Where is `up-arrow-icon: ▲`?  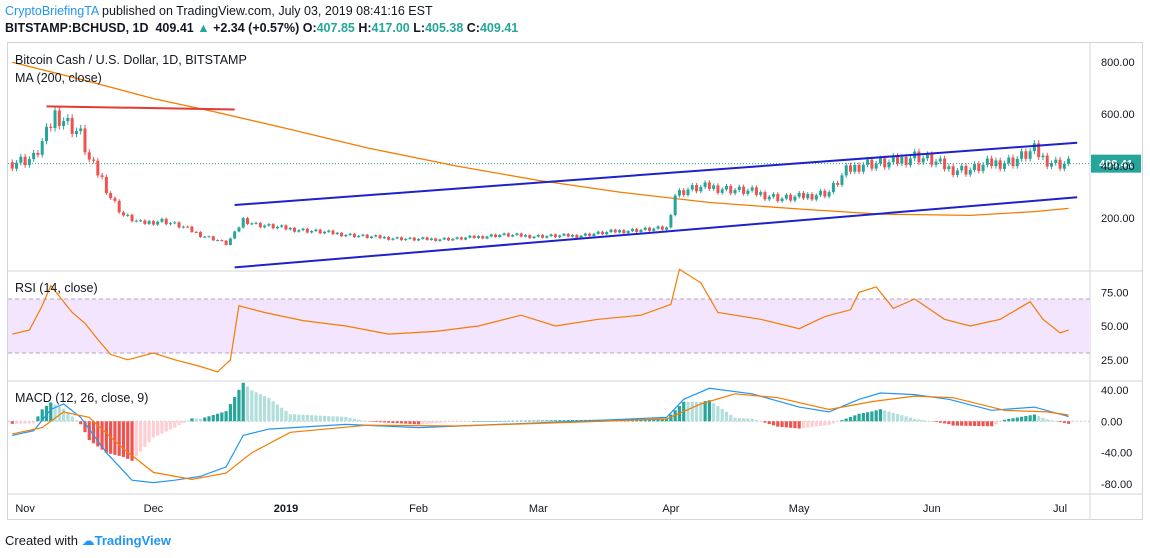
up-arrow-icon: ▲ is located at coordinates (203, 28).